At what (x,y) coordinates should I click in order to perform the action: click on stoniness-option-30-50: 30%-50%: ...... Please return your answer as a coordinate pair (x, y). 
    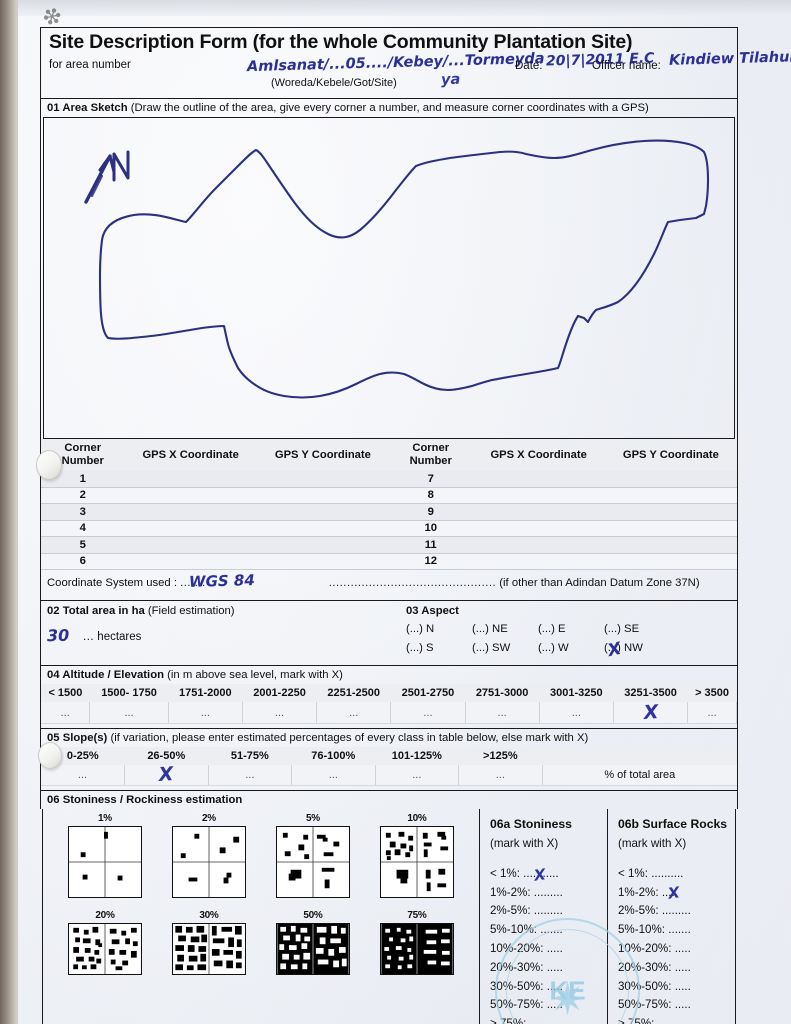
    Looking at the image, I should click on (545, 987).